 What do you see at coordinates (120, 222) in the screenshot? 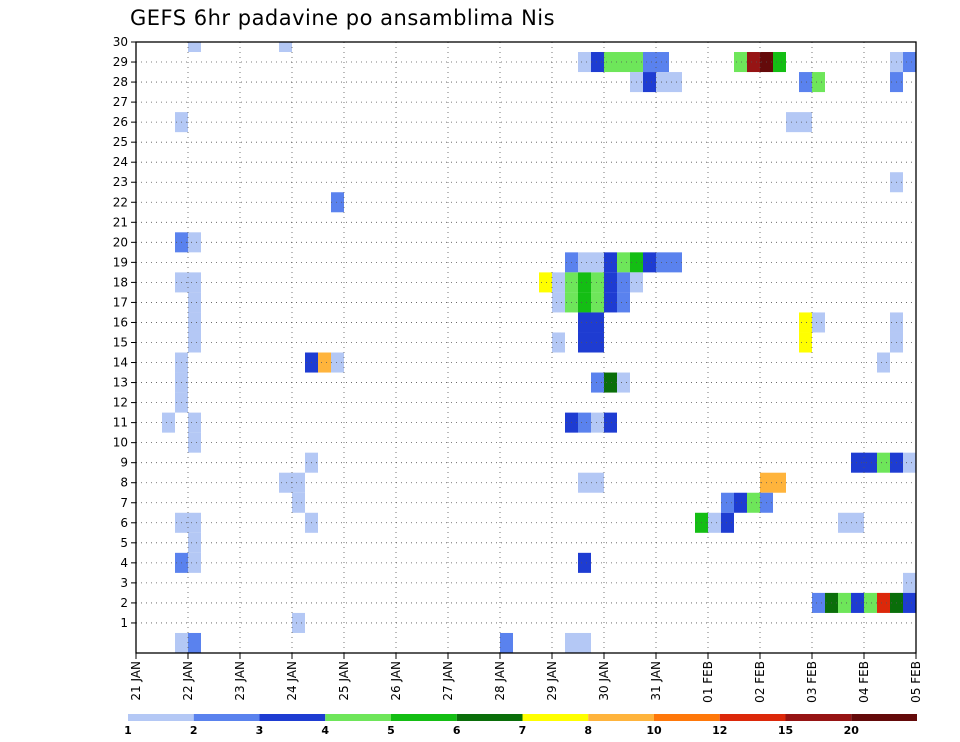
I see `y-tick-label: 21` at bounding box center [120, 222].